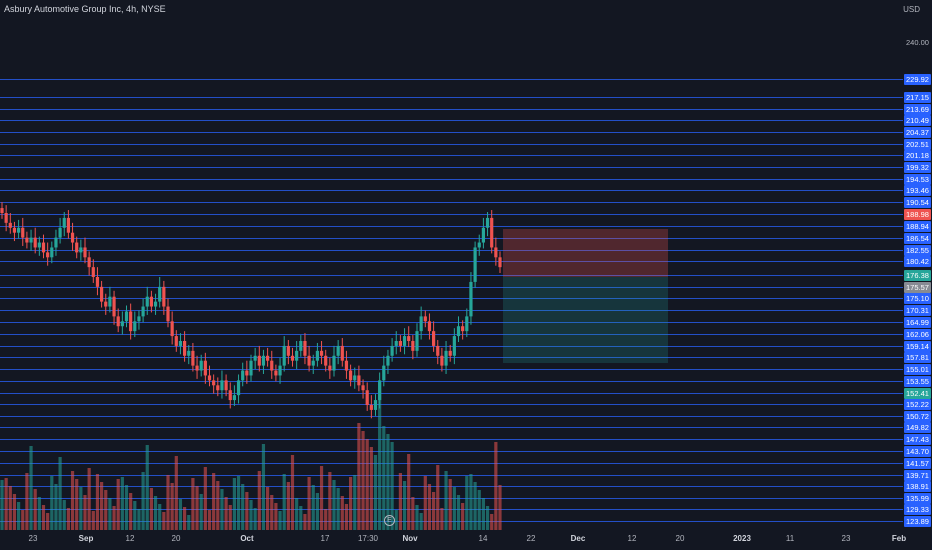 This screenshot has height=550, width=932. I want to click on time-axis-label: Oct, so click(247, 538).